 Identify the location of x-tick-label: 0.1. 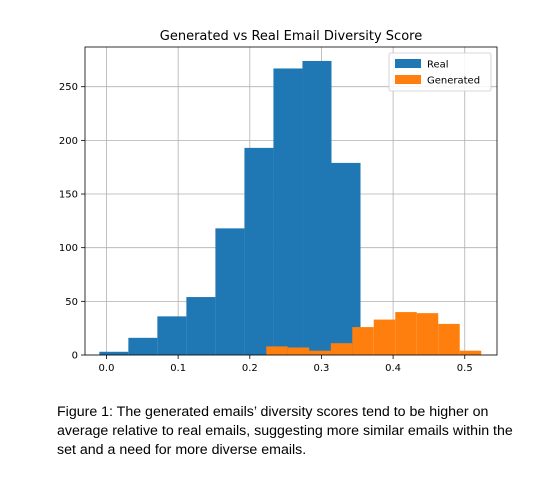
(178, 368).